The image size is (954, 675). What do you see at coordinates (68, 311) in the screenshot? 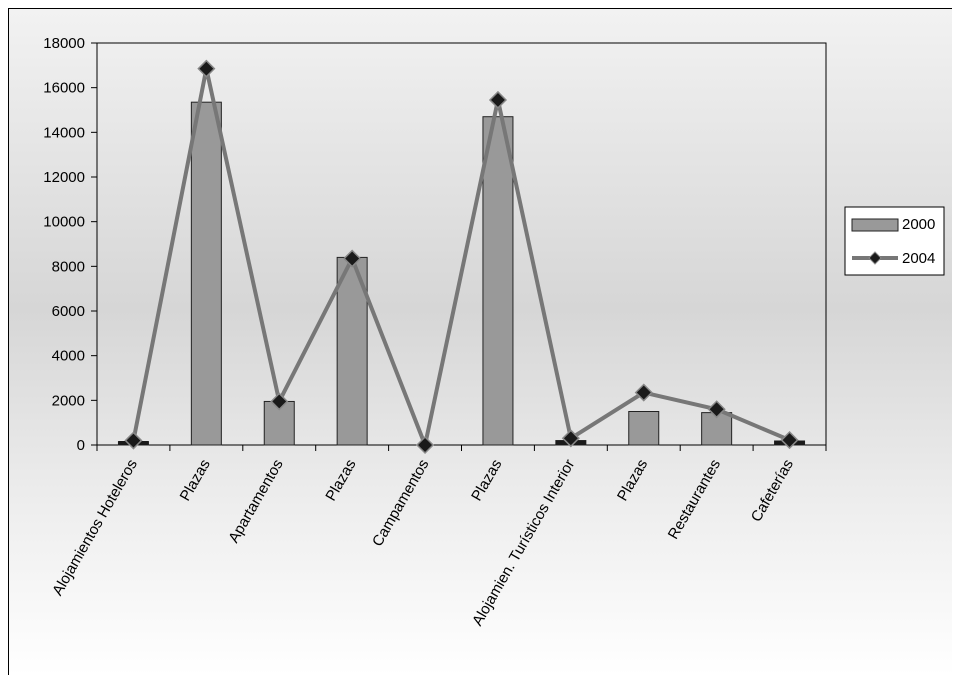
I see `y-tick-label: 6000` at bounding box center [68, 311].